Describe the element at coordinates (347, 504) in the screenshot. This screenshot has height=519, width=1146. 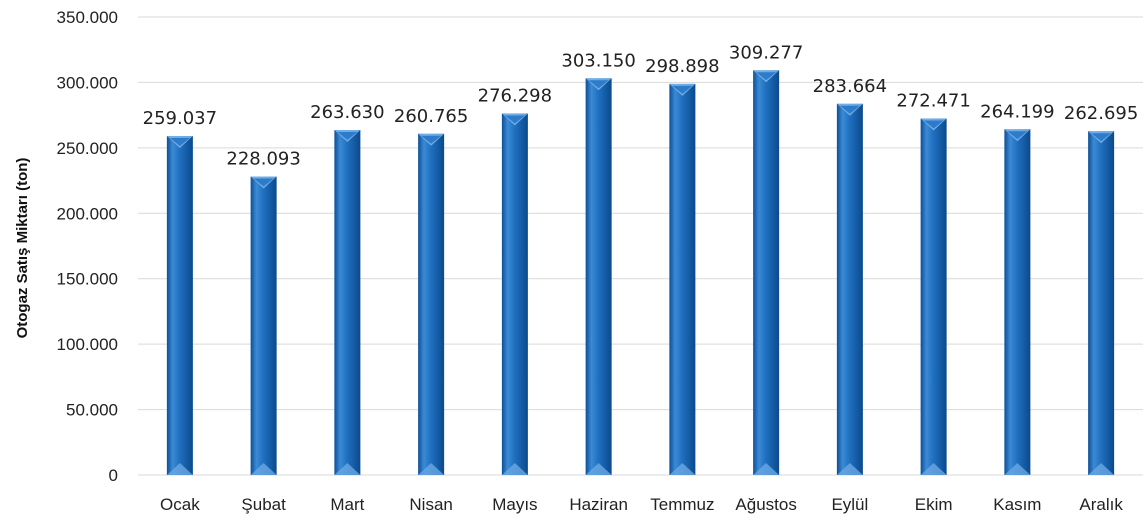
I see `x-tick-label: Mart` at that location.